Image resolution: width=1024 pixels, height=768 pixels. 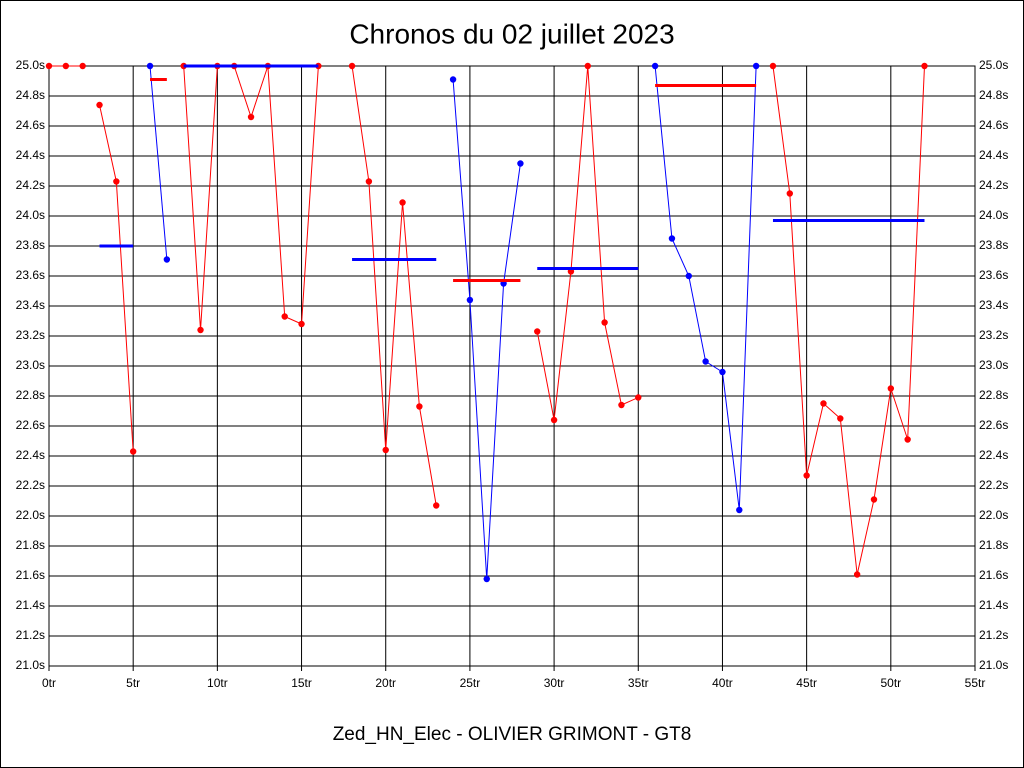 I want to click on y-tick-label: 23.8s, so click(x=30, y=245).